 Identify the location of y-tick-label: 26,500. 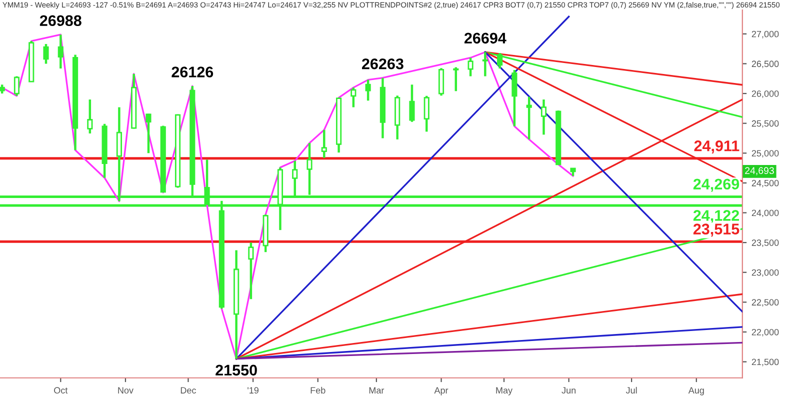
(765, 64).